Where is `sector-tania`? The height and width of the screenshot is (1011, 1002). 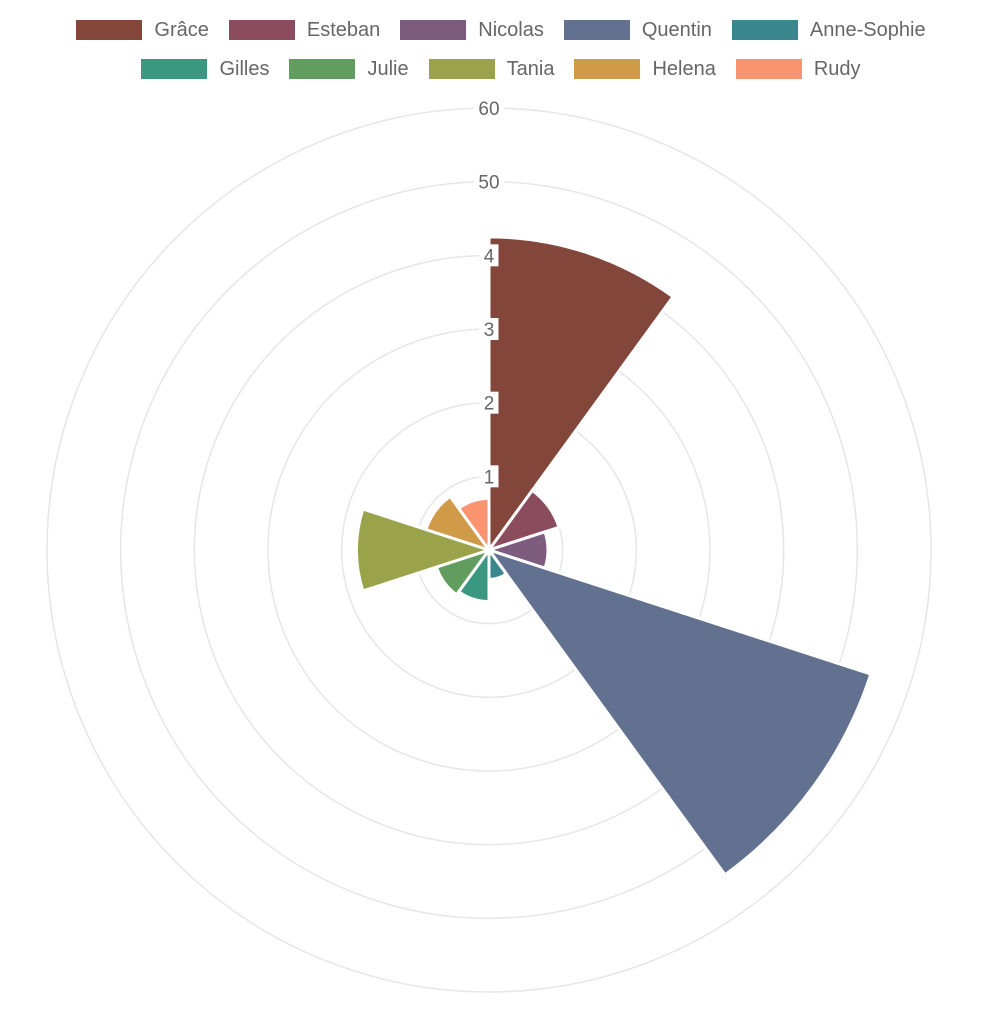
sector-tania is located at coordinates (424, 550).